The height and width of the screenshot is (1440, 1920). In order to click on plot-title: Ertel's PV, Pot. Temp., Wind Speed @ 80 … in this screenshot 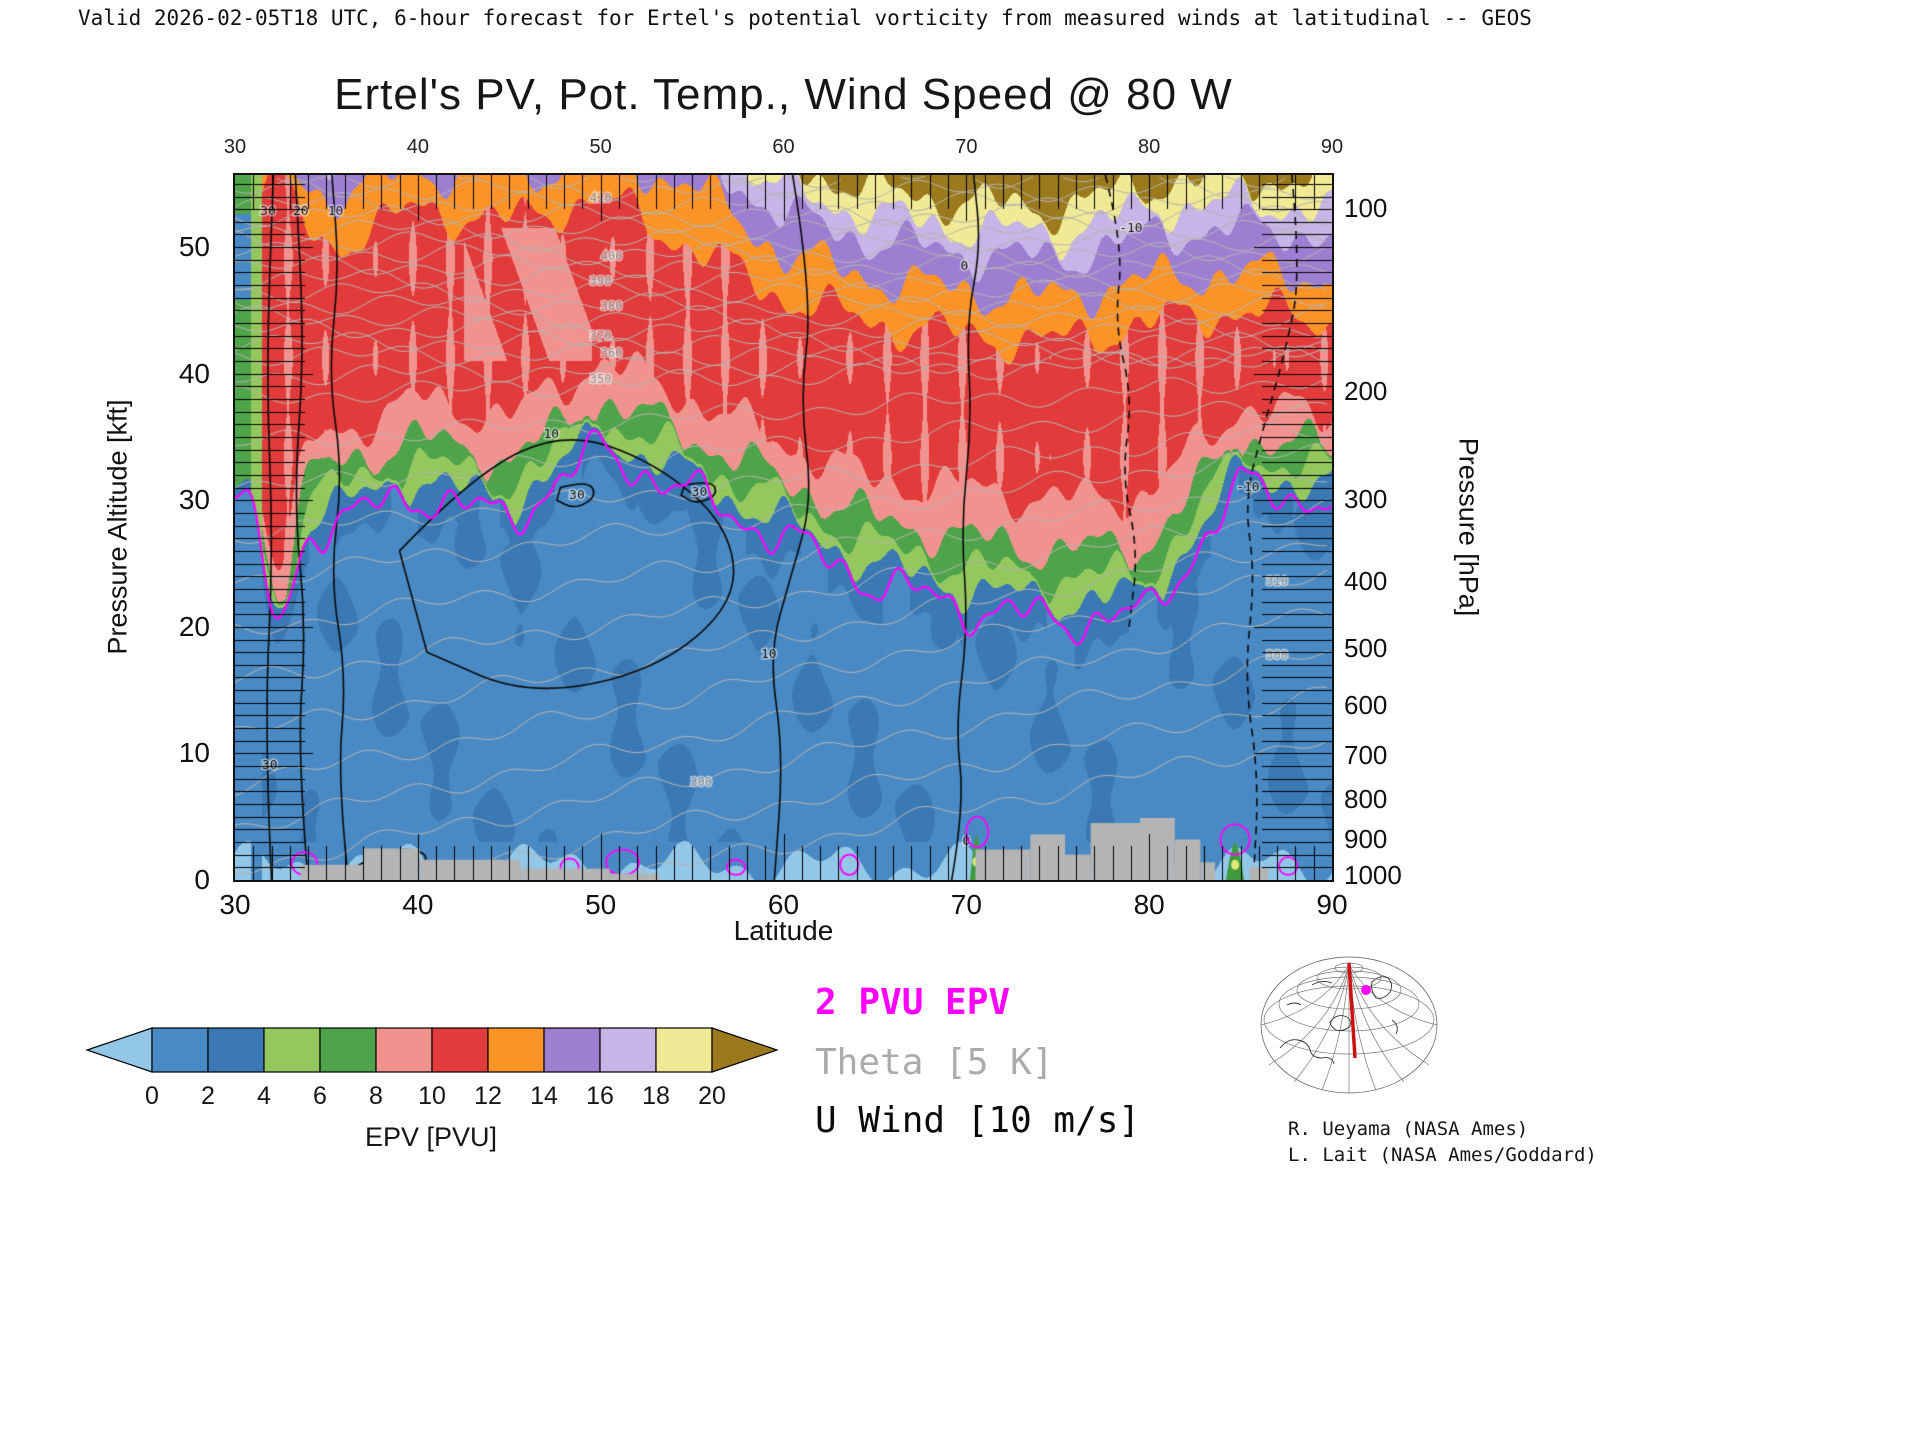, I will do `click(783, 94)`.